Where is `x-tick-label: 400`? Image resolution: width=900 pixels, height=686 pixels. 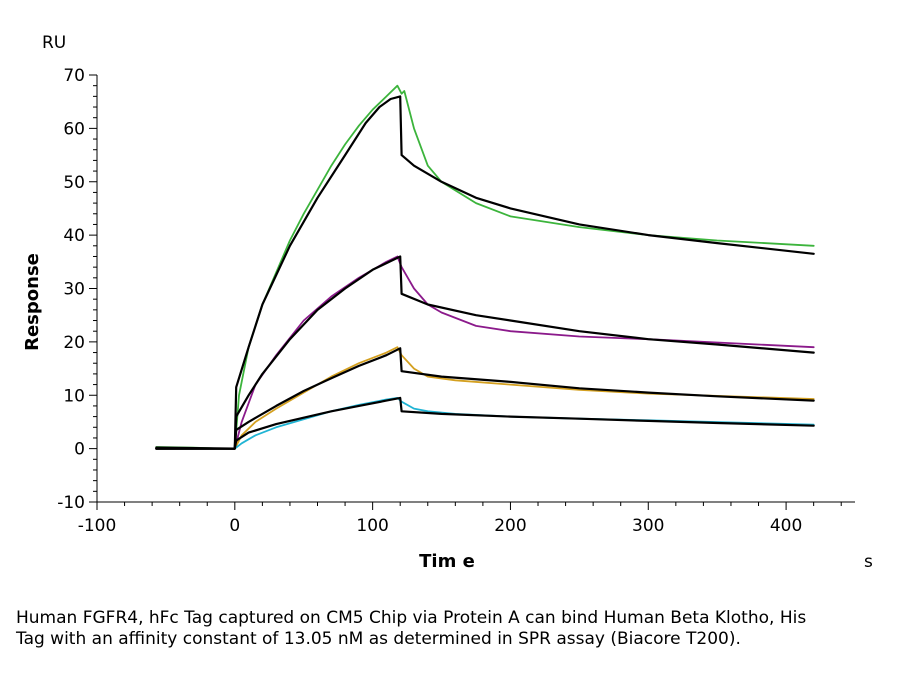 x-tick-label: 400 is located at coordinates (786, 526).